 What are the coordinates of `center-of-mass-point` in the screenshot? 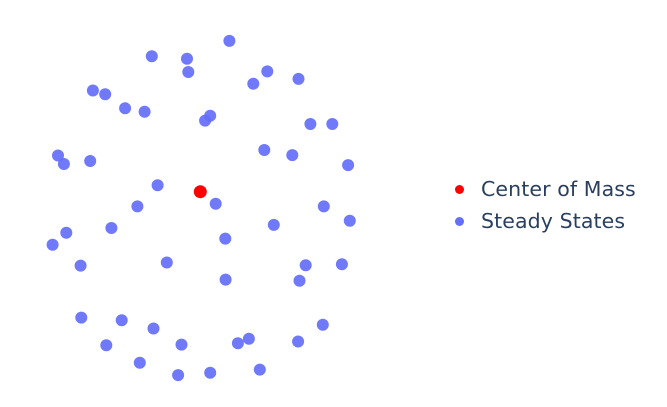 It's located at (200, 192).